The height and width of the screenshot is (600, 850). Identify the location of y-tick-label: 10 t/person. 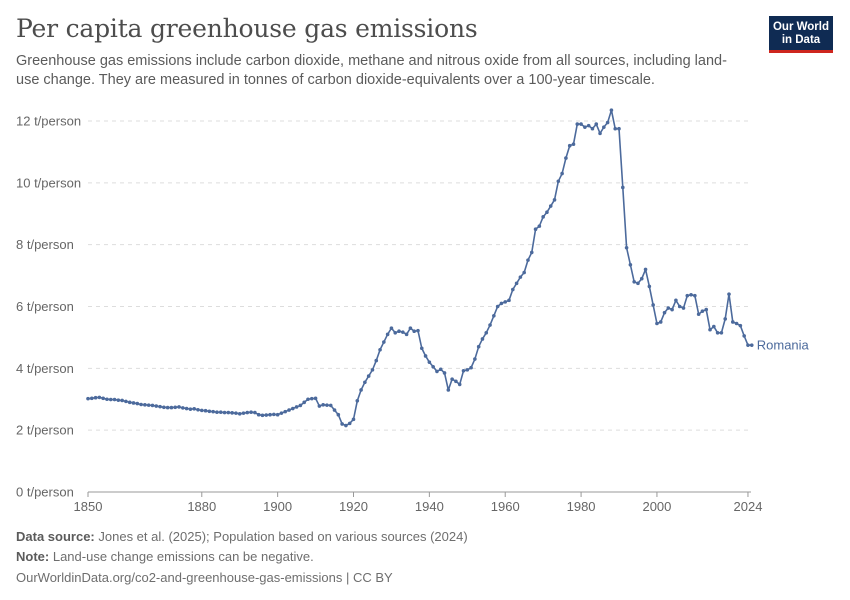
(48, 182).